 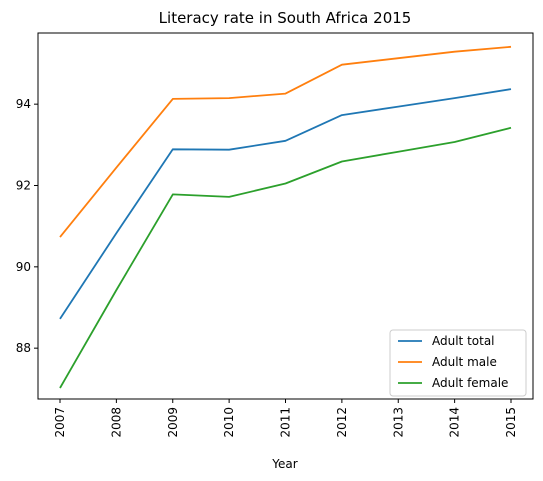 What do you see at coordinates (229, 422) in the screenshot?
I see `x-tick-label: 2010` at bounding box center [229, 422].